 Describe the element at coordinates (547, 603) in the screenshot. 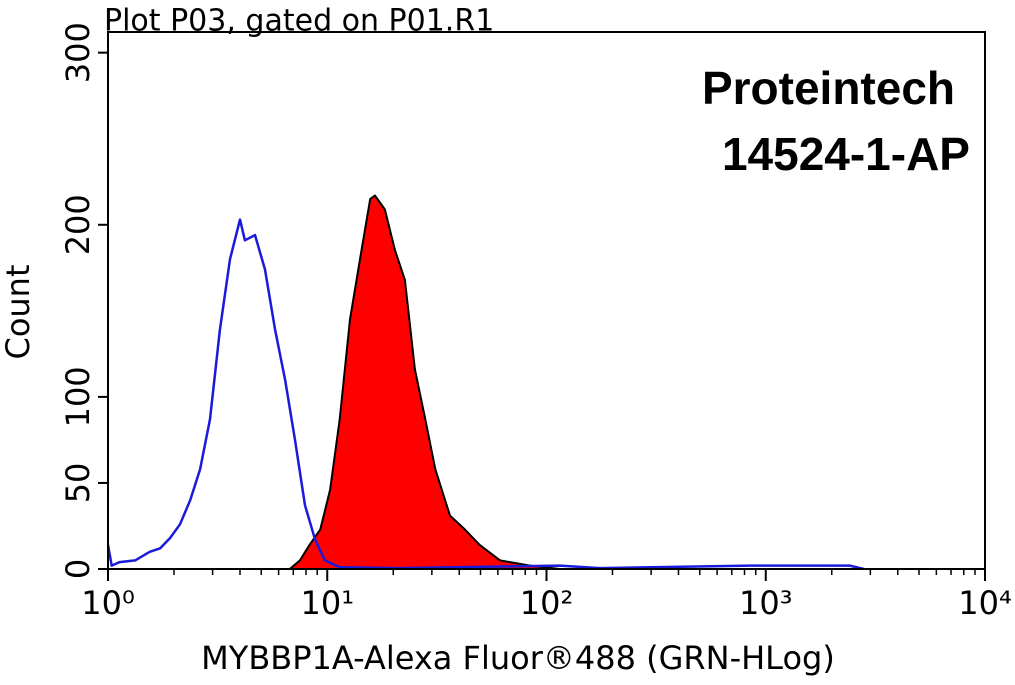

I see `x-tick-label: 10²` at that location.